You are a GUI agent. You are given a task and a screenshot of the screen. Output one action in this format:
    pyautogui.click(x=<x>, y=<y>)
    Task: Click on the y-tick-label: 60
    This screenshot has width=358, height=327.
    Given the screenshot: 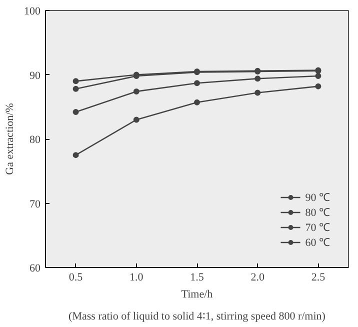 What is the action you would take?
    pyautogui.click(x=35, y=268)
    